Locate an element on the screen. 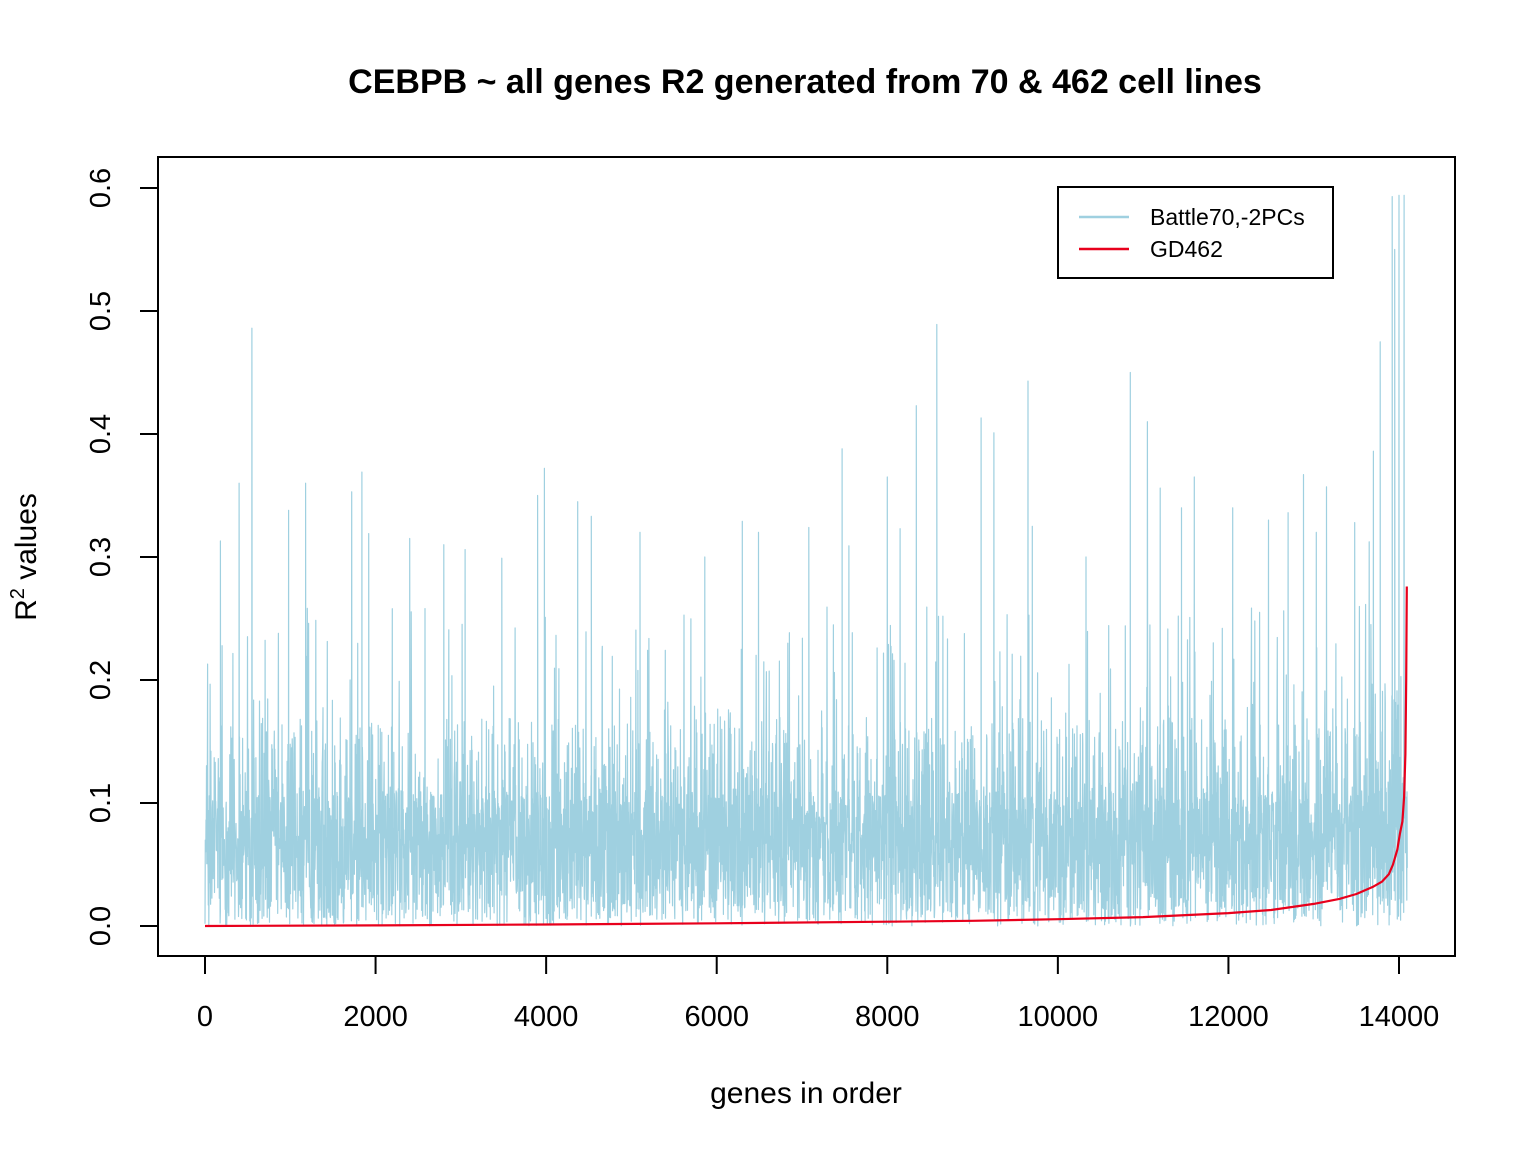  x-tick-label: 6000 is located at coordinates (716, 1017).